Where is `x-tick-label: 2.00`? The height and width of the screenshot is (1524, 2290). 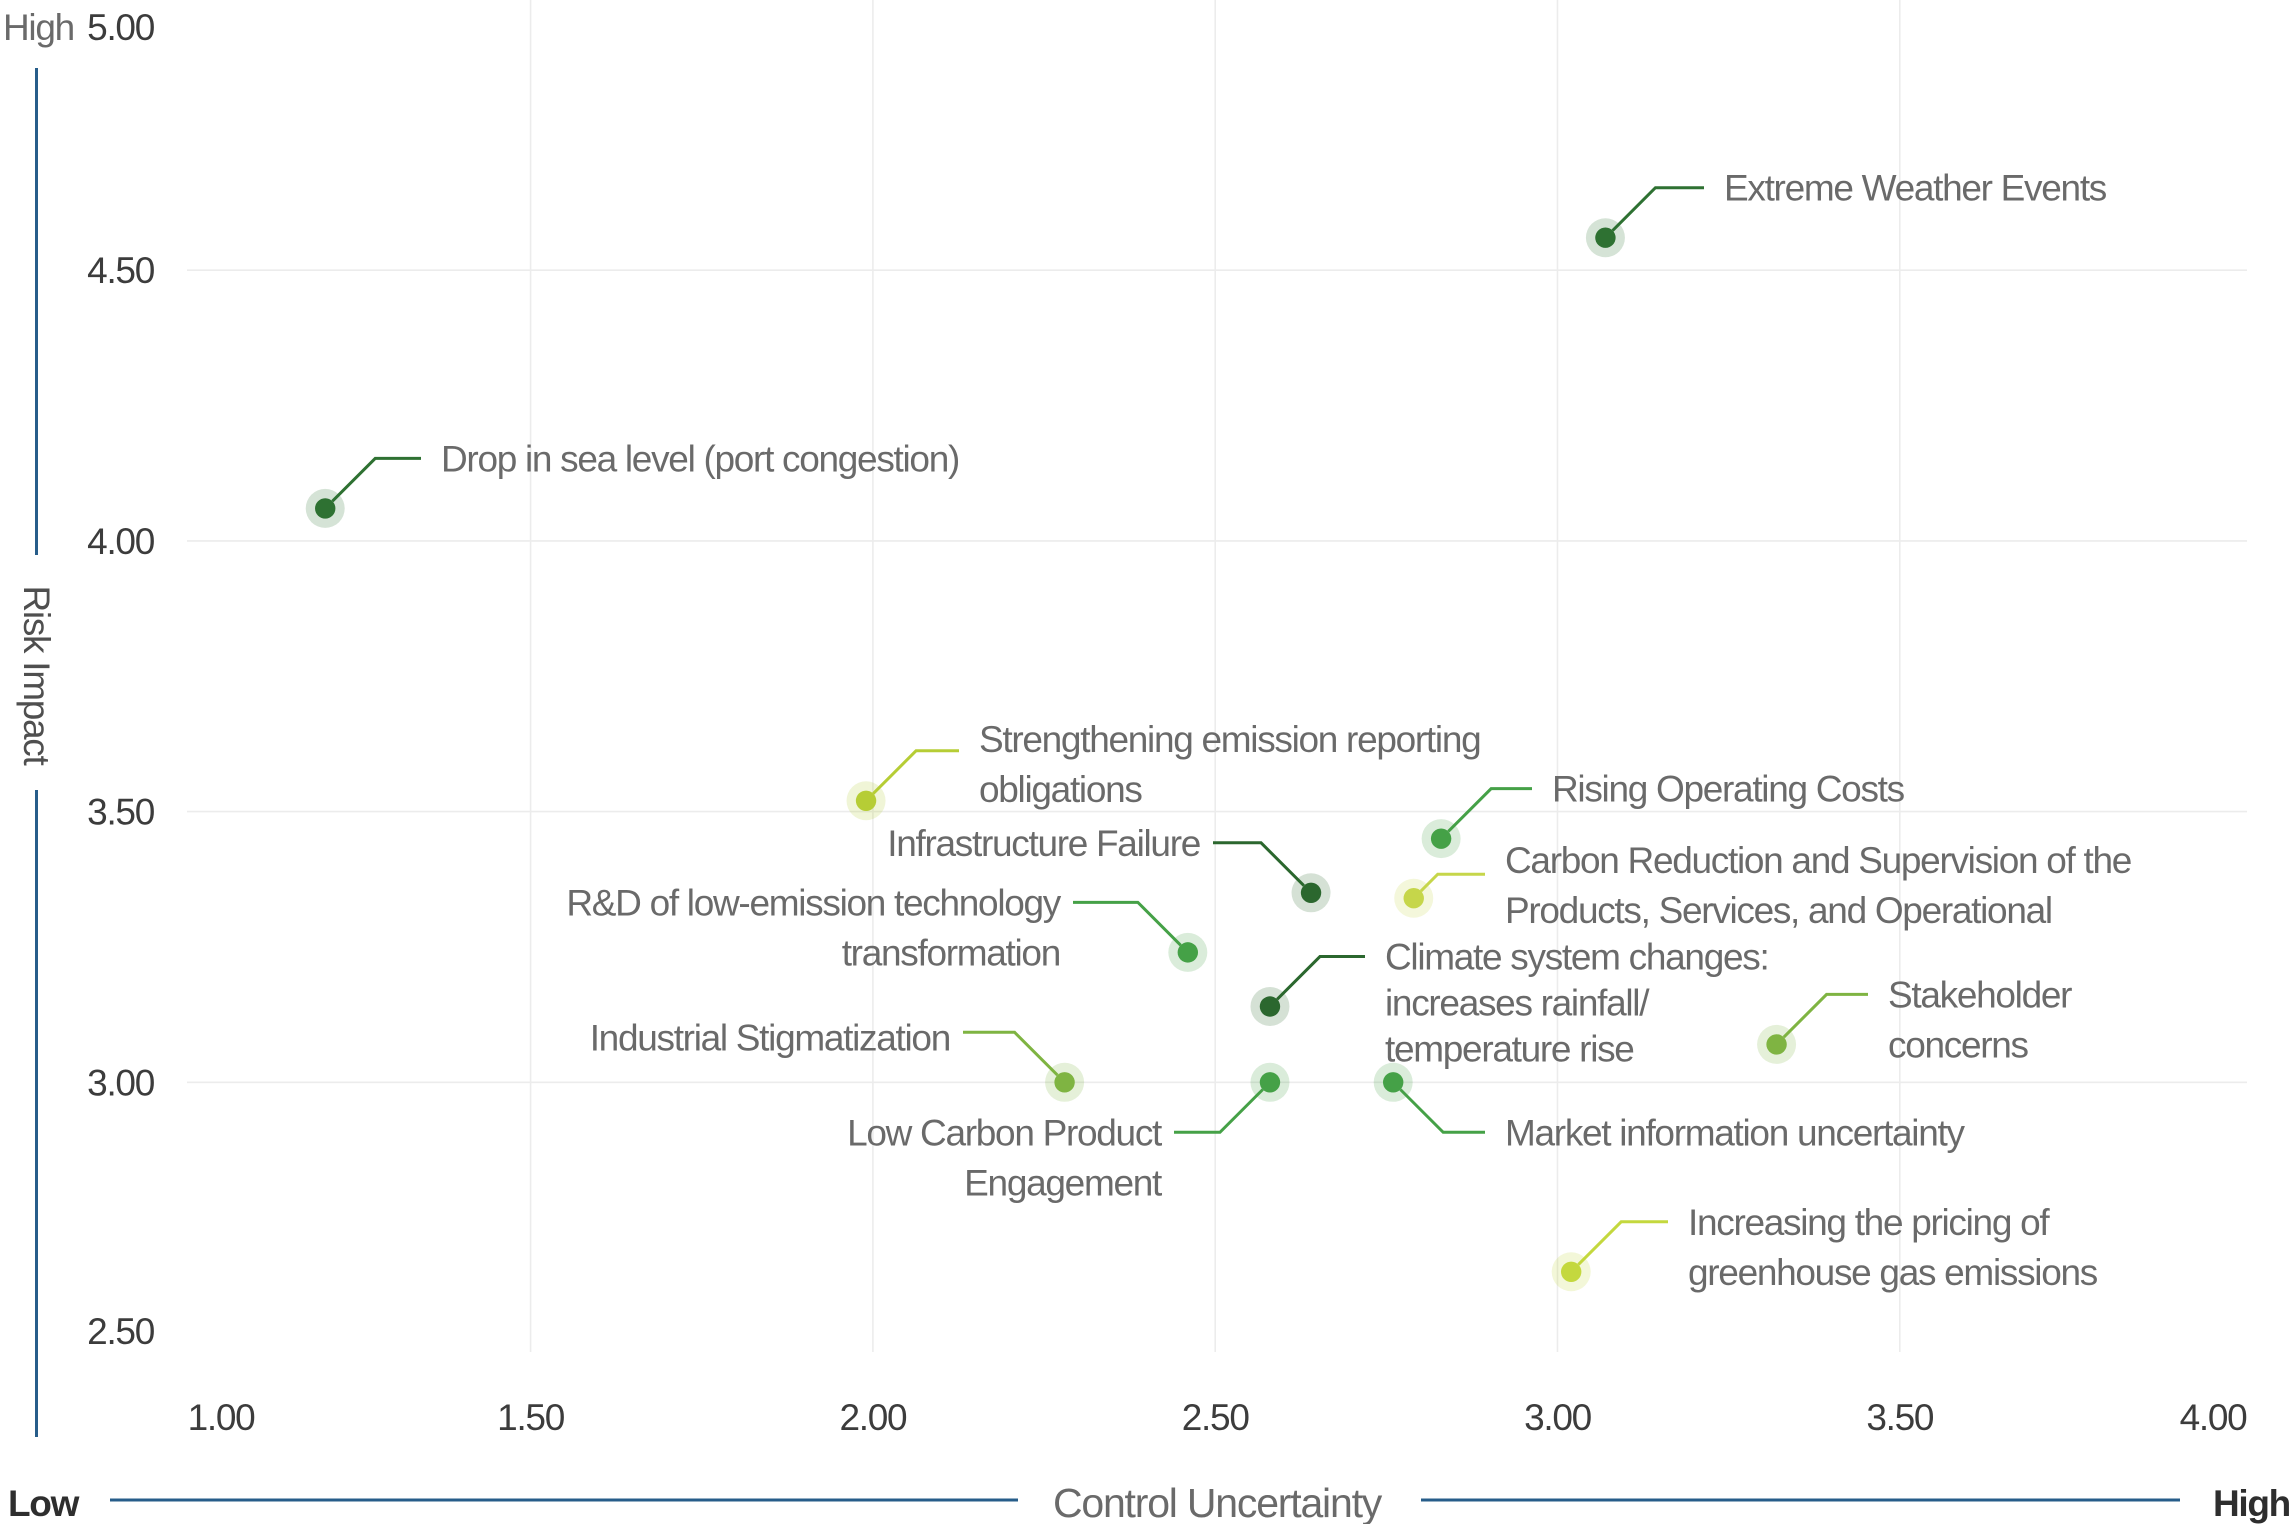 x-tick-label: 2.00 is located at coordinates (873, 1417).